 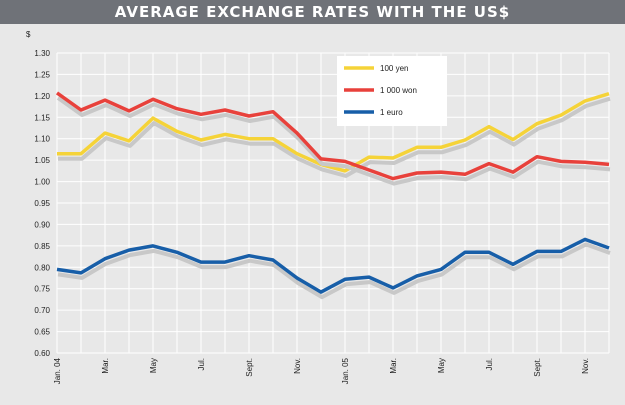 I want to click on y-tick-label: 1.30, so click(x=42, y=53).